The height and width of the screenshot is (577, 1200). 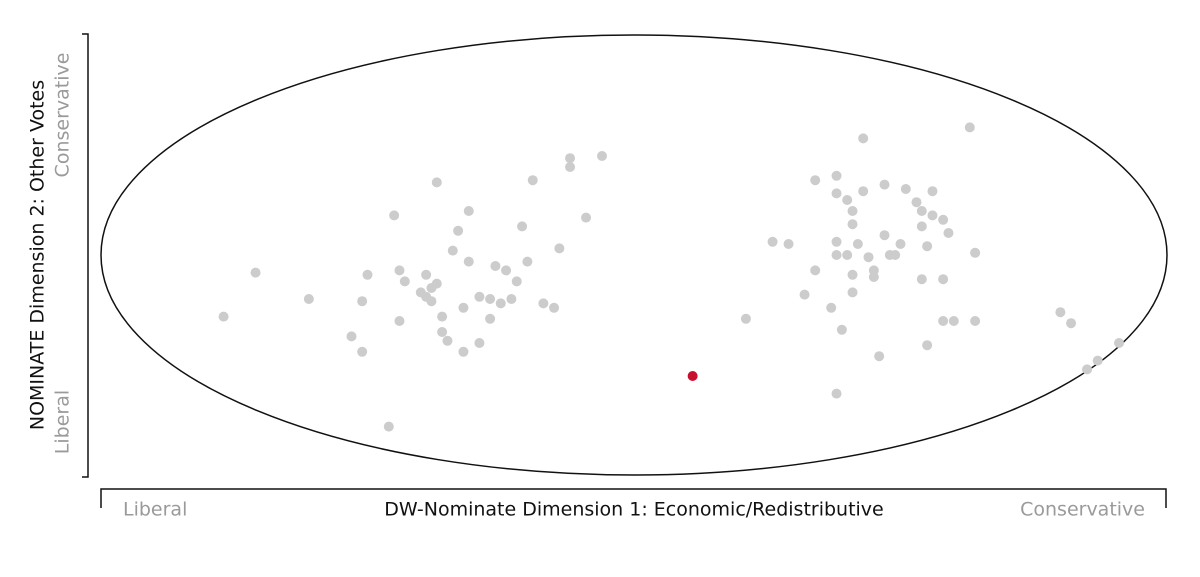 I want to click on y-low-label: Liberal, so click(x=63, y=422).